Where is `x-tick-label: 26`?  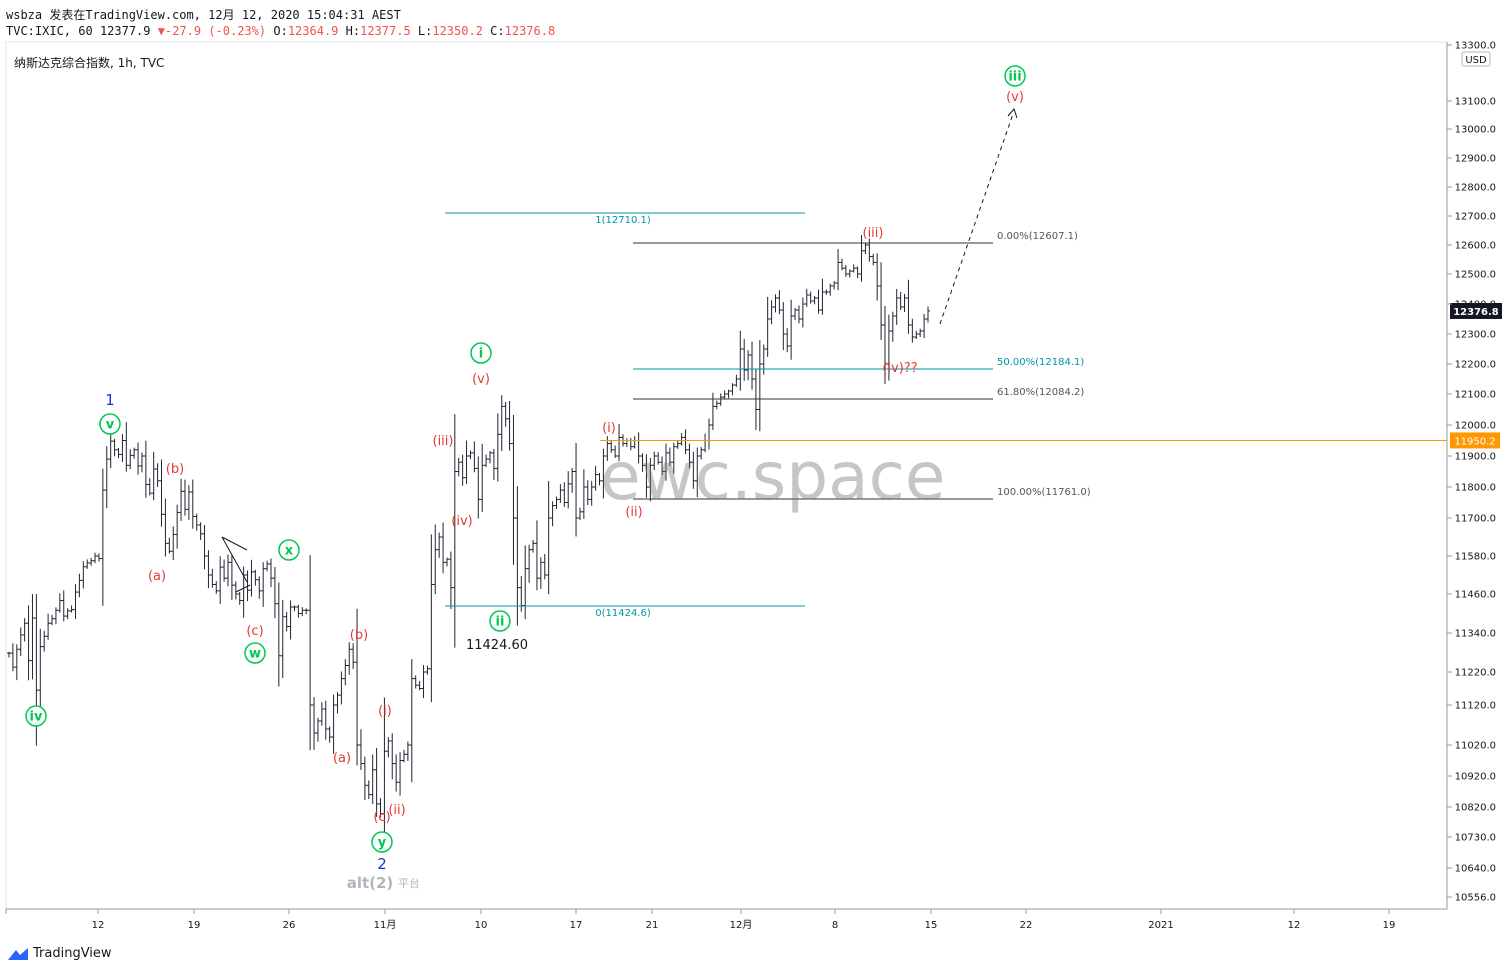
x-tick-label: 26 is located at coordinates (289, 925).